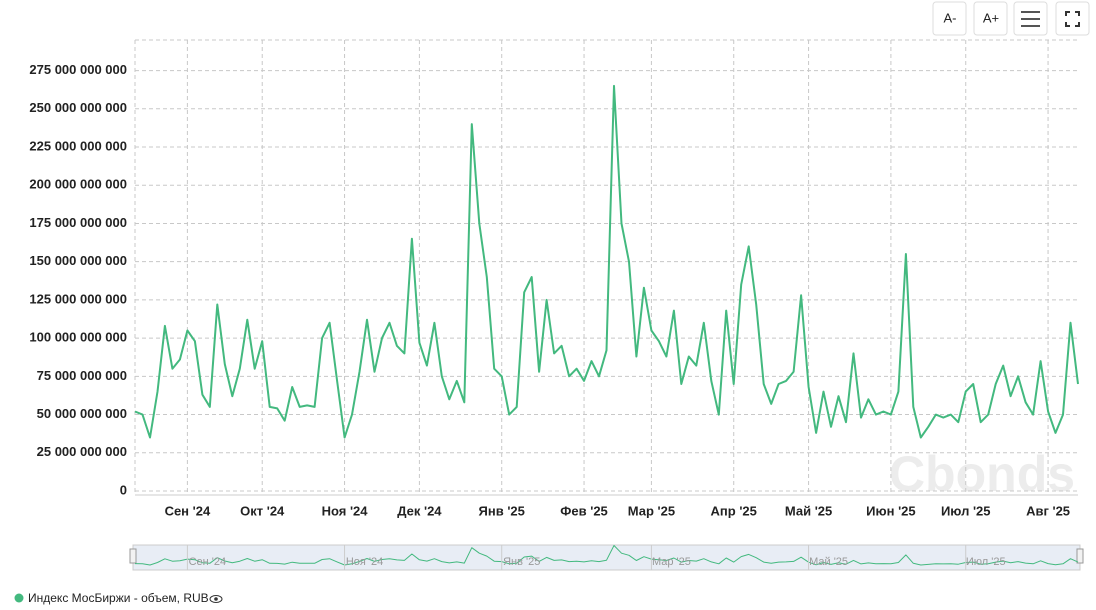  Describe the element at coordinates (82, 413) in the screenshot. I see `y-tick-label: 50 000 000 000` at that location.